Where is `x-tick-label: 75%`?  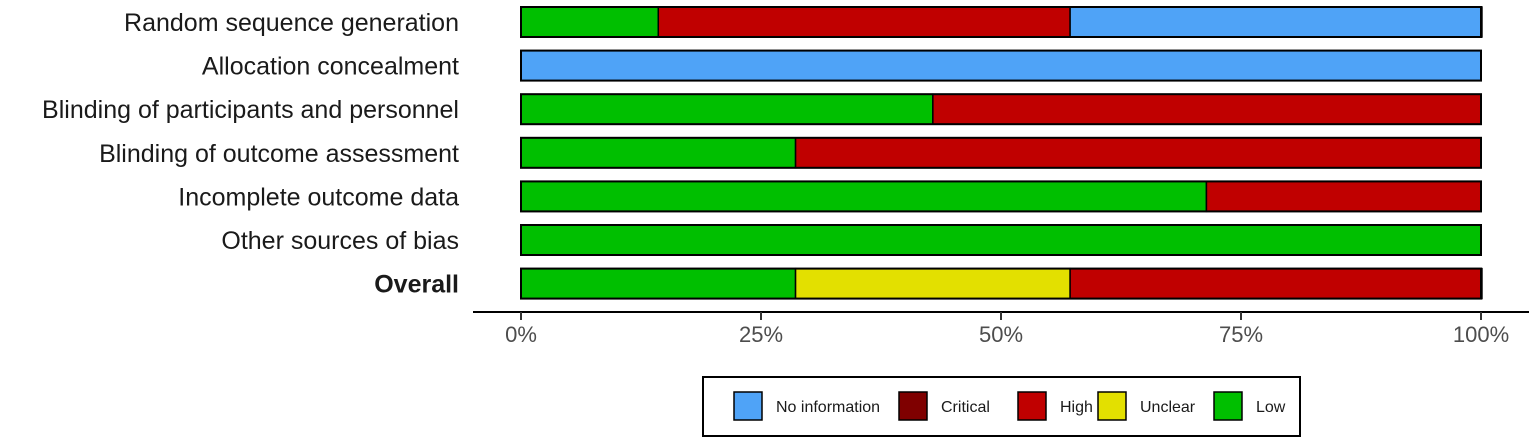
x-tick-label: 75% is located at coordinates (1241, 334).